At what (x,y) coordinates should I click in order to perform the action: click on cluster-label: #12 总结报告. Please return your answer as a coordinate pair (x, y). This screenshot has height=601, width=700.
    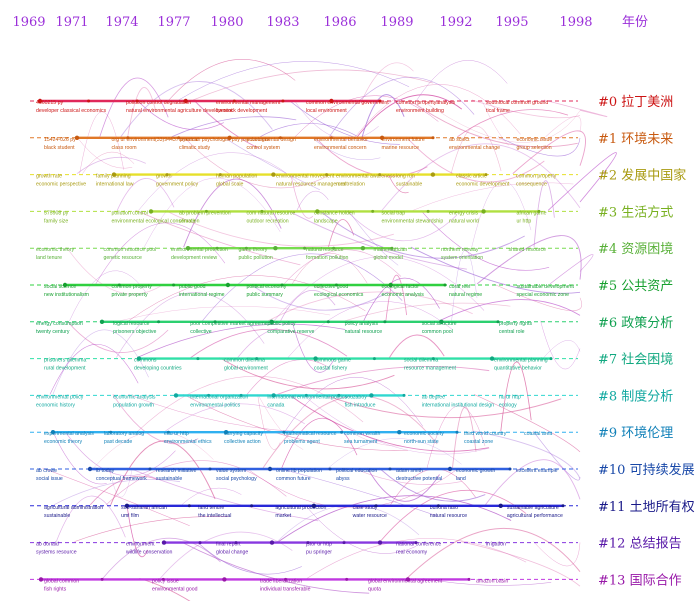
    Looking at the image, I should click on (640, 544).